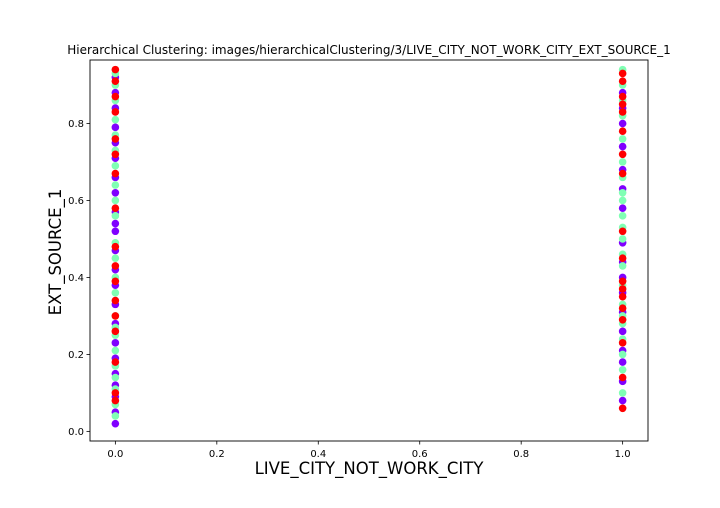 The height and width of the screenshot is (508, 720). Describe the element at coordinates (76, 278) in the screenshot. I see `y-tick-label: 0.4` at that location.